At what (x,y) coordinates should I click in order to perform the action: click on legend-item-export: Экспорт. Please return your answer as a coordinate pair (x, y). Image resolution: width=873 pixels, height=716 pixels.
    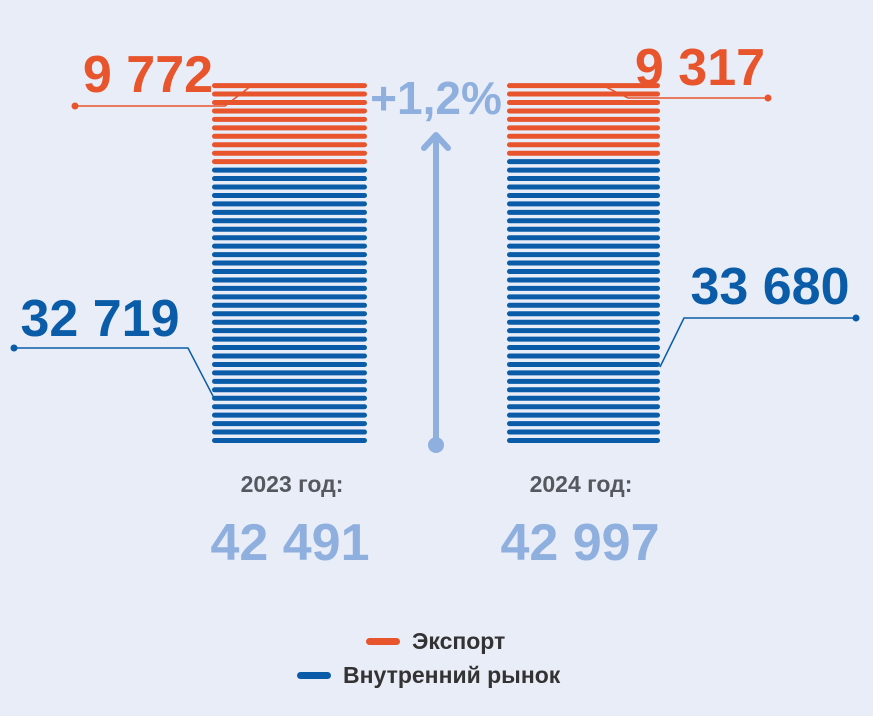
    Looking at the image, I should click on (435, 641).